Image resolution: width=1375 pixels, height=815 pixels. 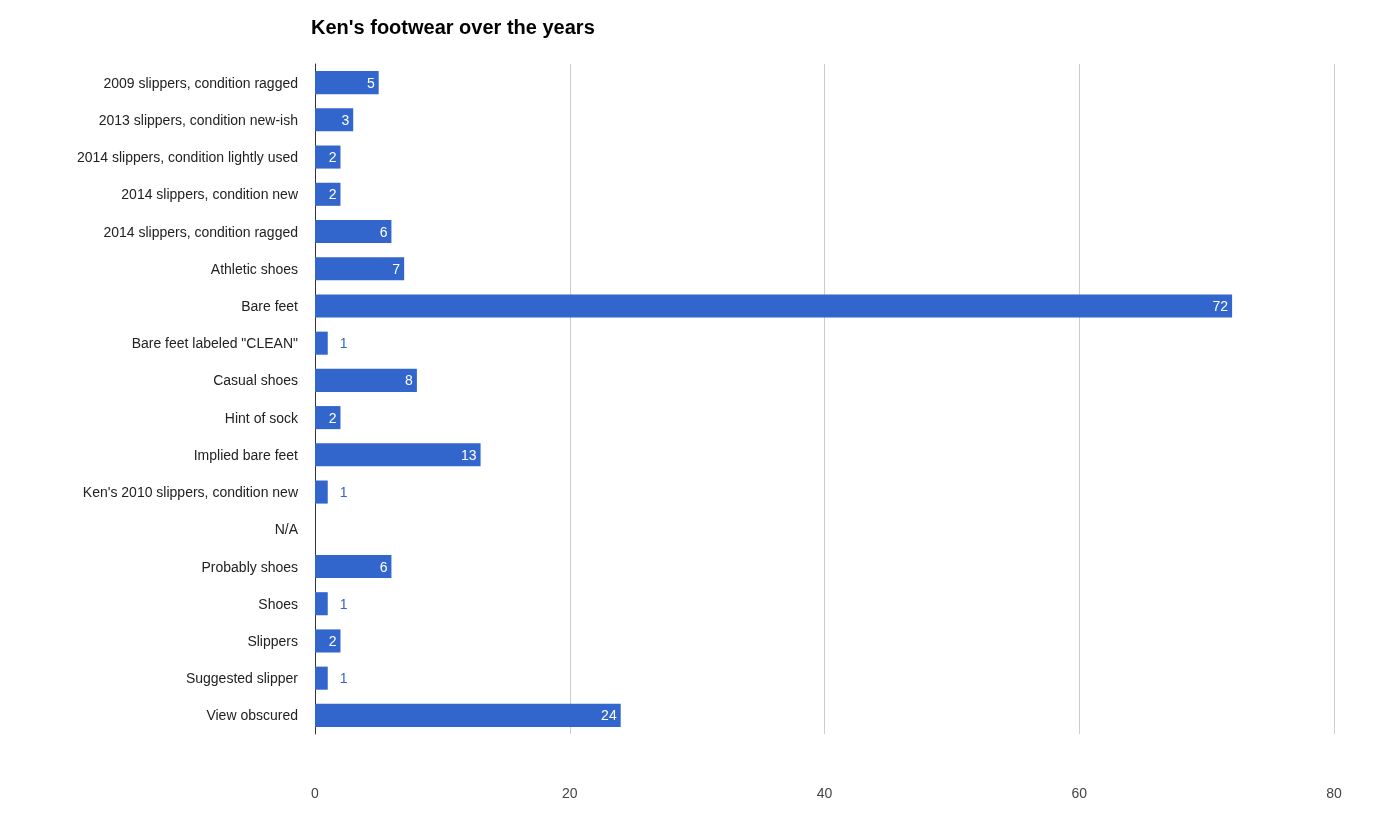 I want to click on y-tick-label: Shoes, so click(x=278, y=603).